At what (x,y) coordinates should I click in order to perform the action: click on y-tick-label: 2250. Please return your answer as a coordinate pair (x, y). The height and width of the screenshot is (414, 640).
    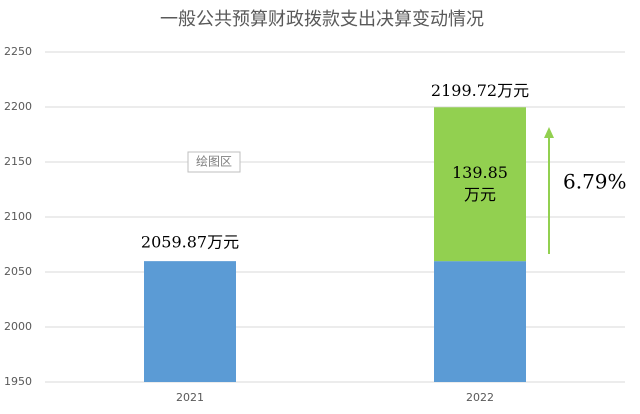
    Looking at the image, I should click on (18, 51).